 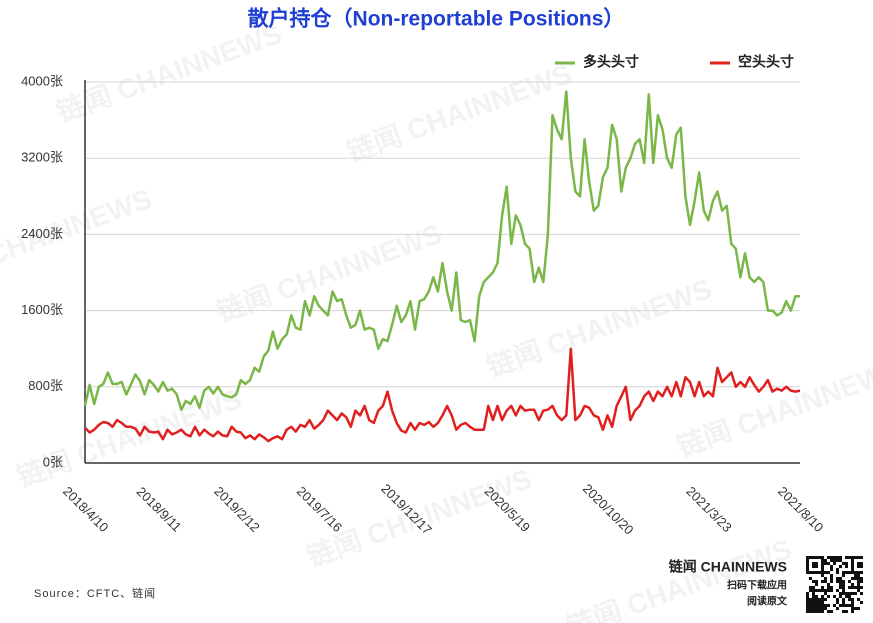 I want to click on x-tick-label: 2020/10/20, so click(x=608, y=509).